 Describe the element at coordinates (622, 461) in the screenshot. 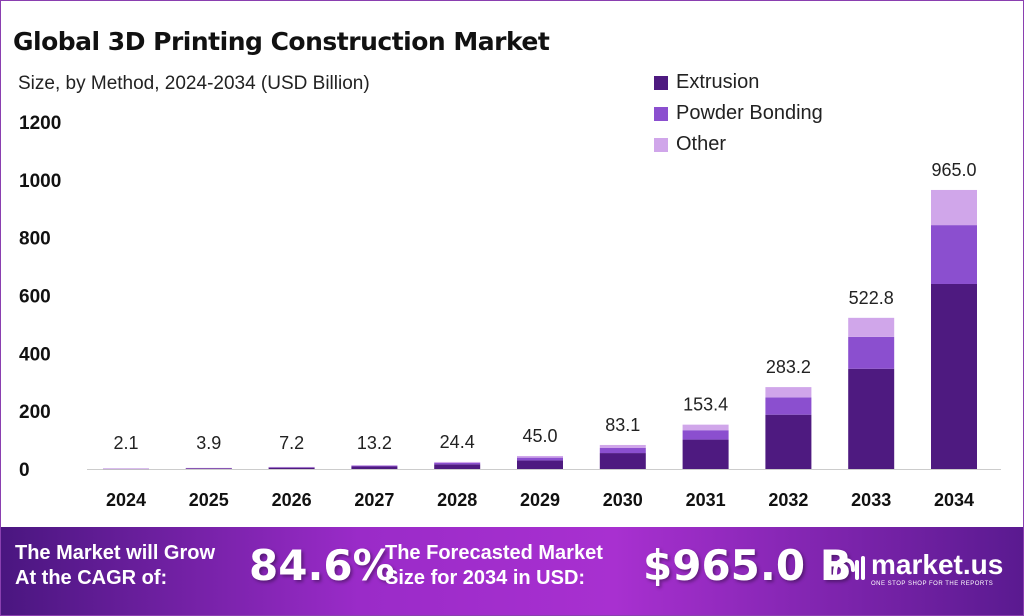

I see `bar-extrusion-2030` at that location.